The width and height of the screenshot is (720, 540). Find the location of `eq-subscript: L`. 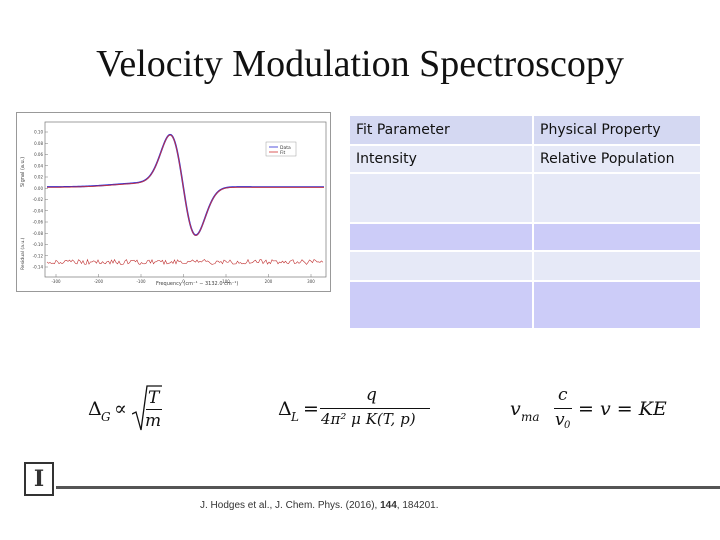

eq-subscript: L is located at coordinates (295, 417).